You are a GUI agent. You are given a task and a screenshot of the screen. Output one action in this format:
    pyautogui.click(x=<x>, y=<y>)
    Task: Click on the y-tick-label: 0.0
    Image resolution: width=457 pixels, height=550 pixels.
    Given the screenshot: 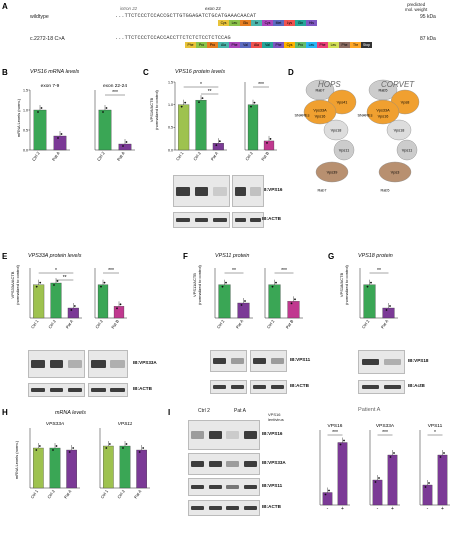 What is the action you would take?
    pyautogui.click(x=170, y=150)
    